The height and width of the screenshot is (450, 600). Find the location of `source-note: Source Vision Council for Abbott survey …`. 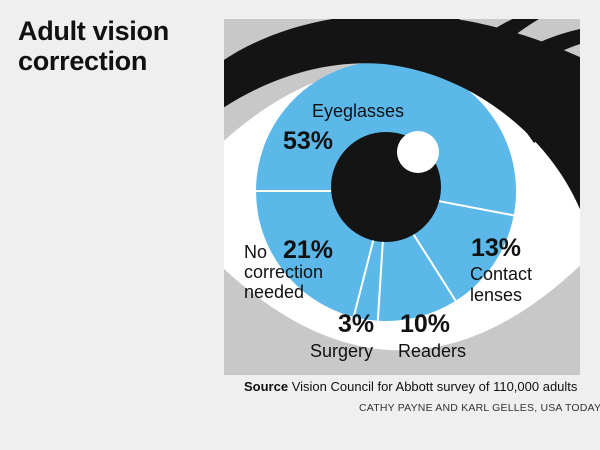

source-note: Source Vision Council for Abbott survey … is located at coordinates (410, 386).